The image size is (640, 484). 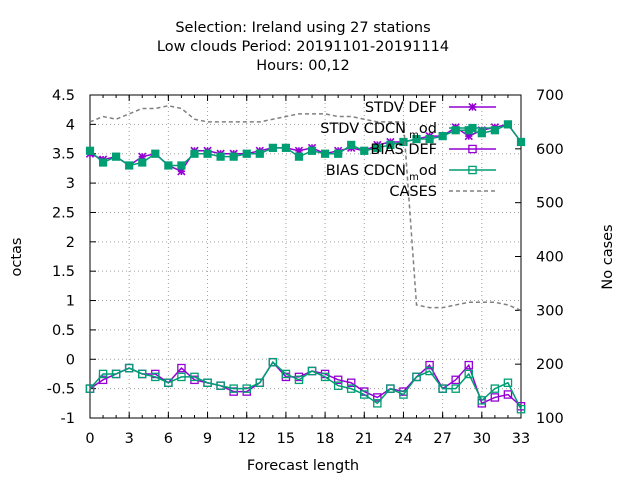 What do you see at coordinates (550, 365) in the screenshot?
I see `y2-tick-label: 200` at bounding box center [550, 365].